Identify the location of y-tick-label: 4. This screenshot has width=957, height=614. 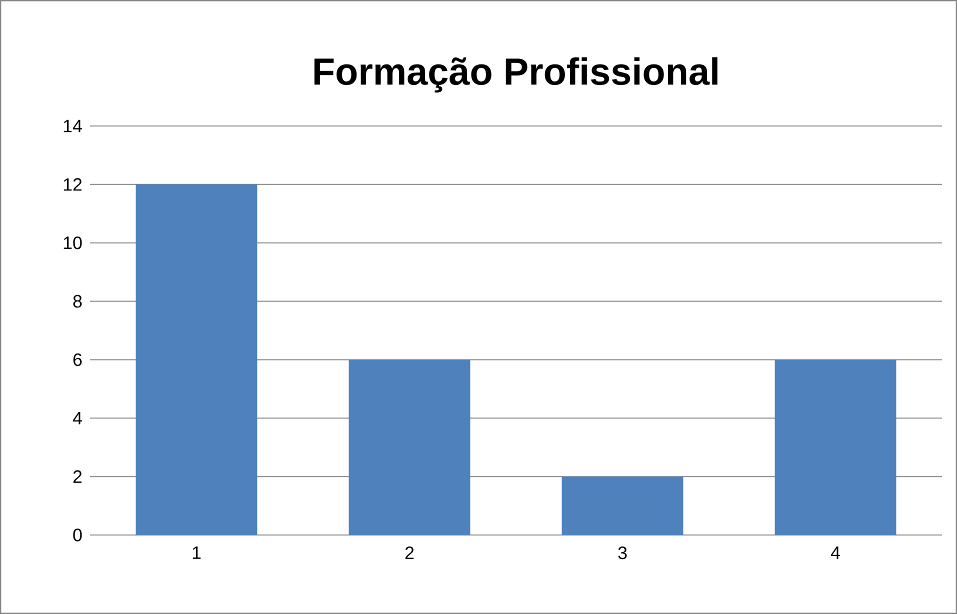
(77, 418).